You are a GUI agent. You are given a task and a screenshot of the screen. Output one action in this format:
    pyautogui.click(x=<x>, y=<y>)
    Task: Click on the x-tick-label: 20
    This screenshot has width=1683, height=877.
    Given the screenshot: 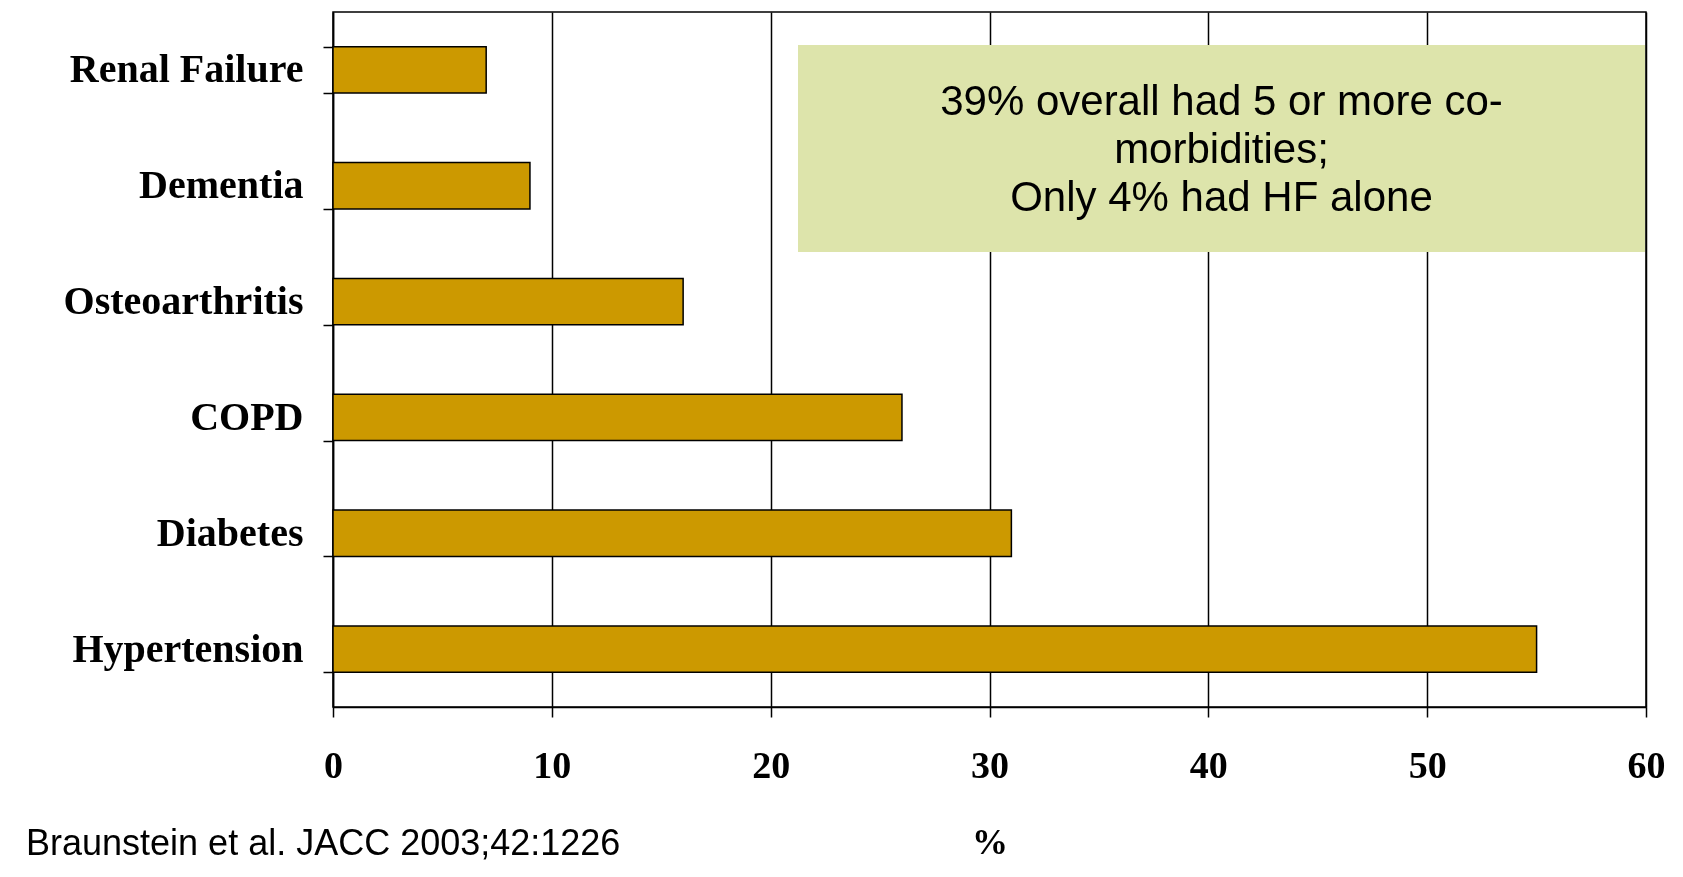 What is the action you would take?
    pyautogui.click(x=771, y=764)
    